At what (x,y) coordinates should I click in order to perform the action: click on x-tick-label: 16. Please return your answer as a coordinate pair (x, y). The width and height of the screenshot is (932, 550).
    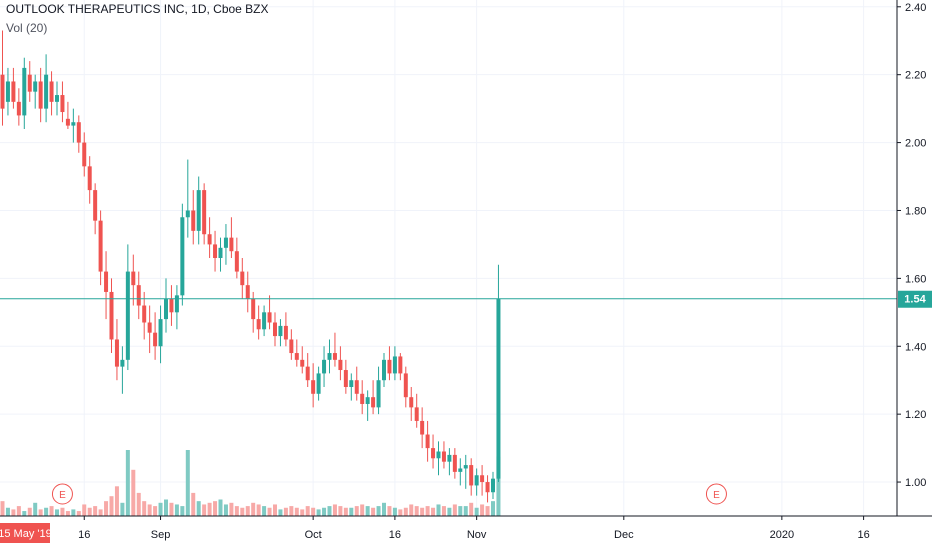
    Looking at the image, I should click on (395, 535).